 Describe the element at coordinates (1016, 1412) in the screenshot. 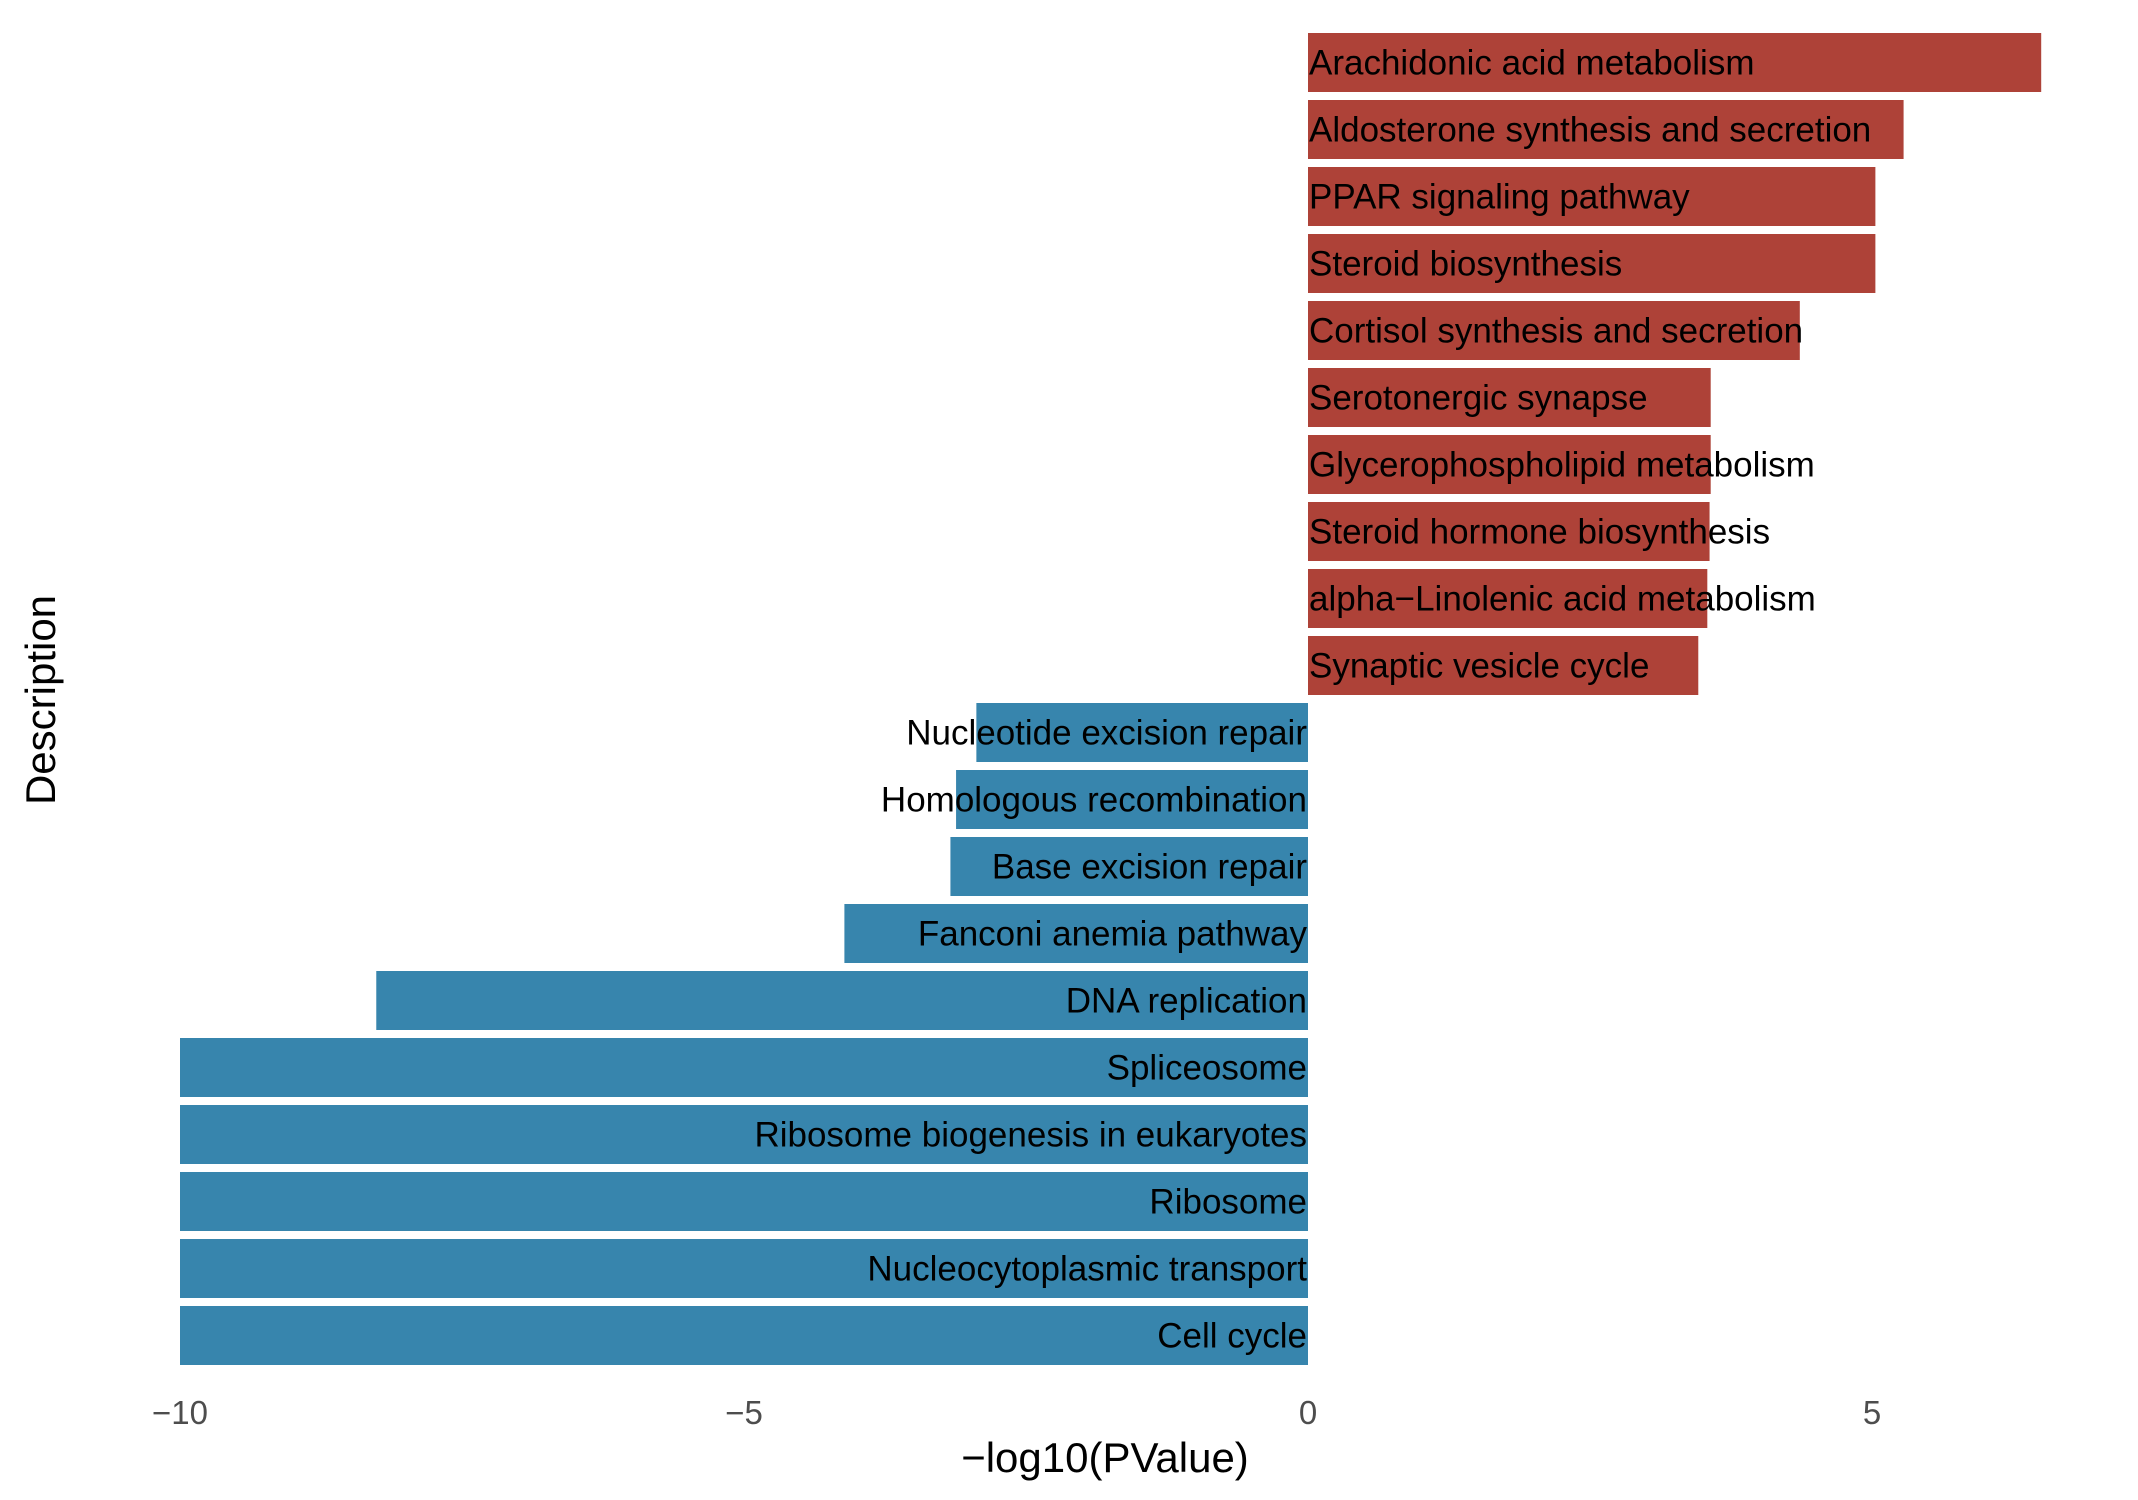

I see `x-ticks-group: −10 −5 0 5` at that location.